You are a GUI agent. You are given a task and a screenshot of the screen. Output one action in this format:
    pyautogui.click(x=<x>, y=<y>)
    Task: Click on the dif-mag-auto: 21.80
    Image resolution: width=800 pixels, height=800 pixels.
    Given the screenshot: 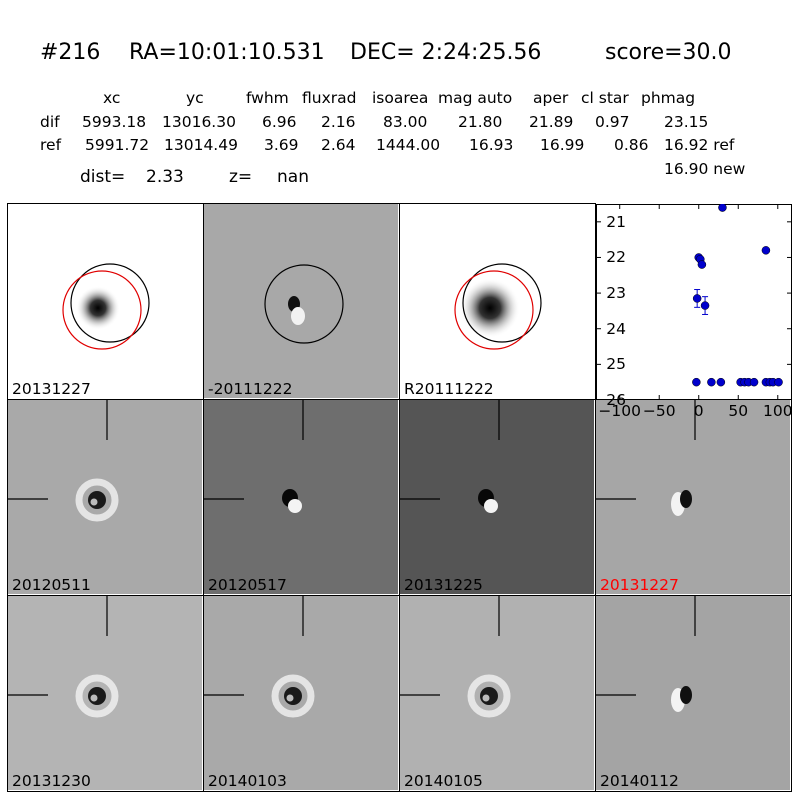 What is the action you would take?
    pyautogui.click(x=480, y=122)
    